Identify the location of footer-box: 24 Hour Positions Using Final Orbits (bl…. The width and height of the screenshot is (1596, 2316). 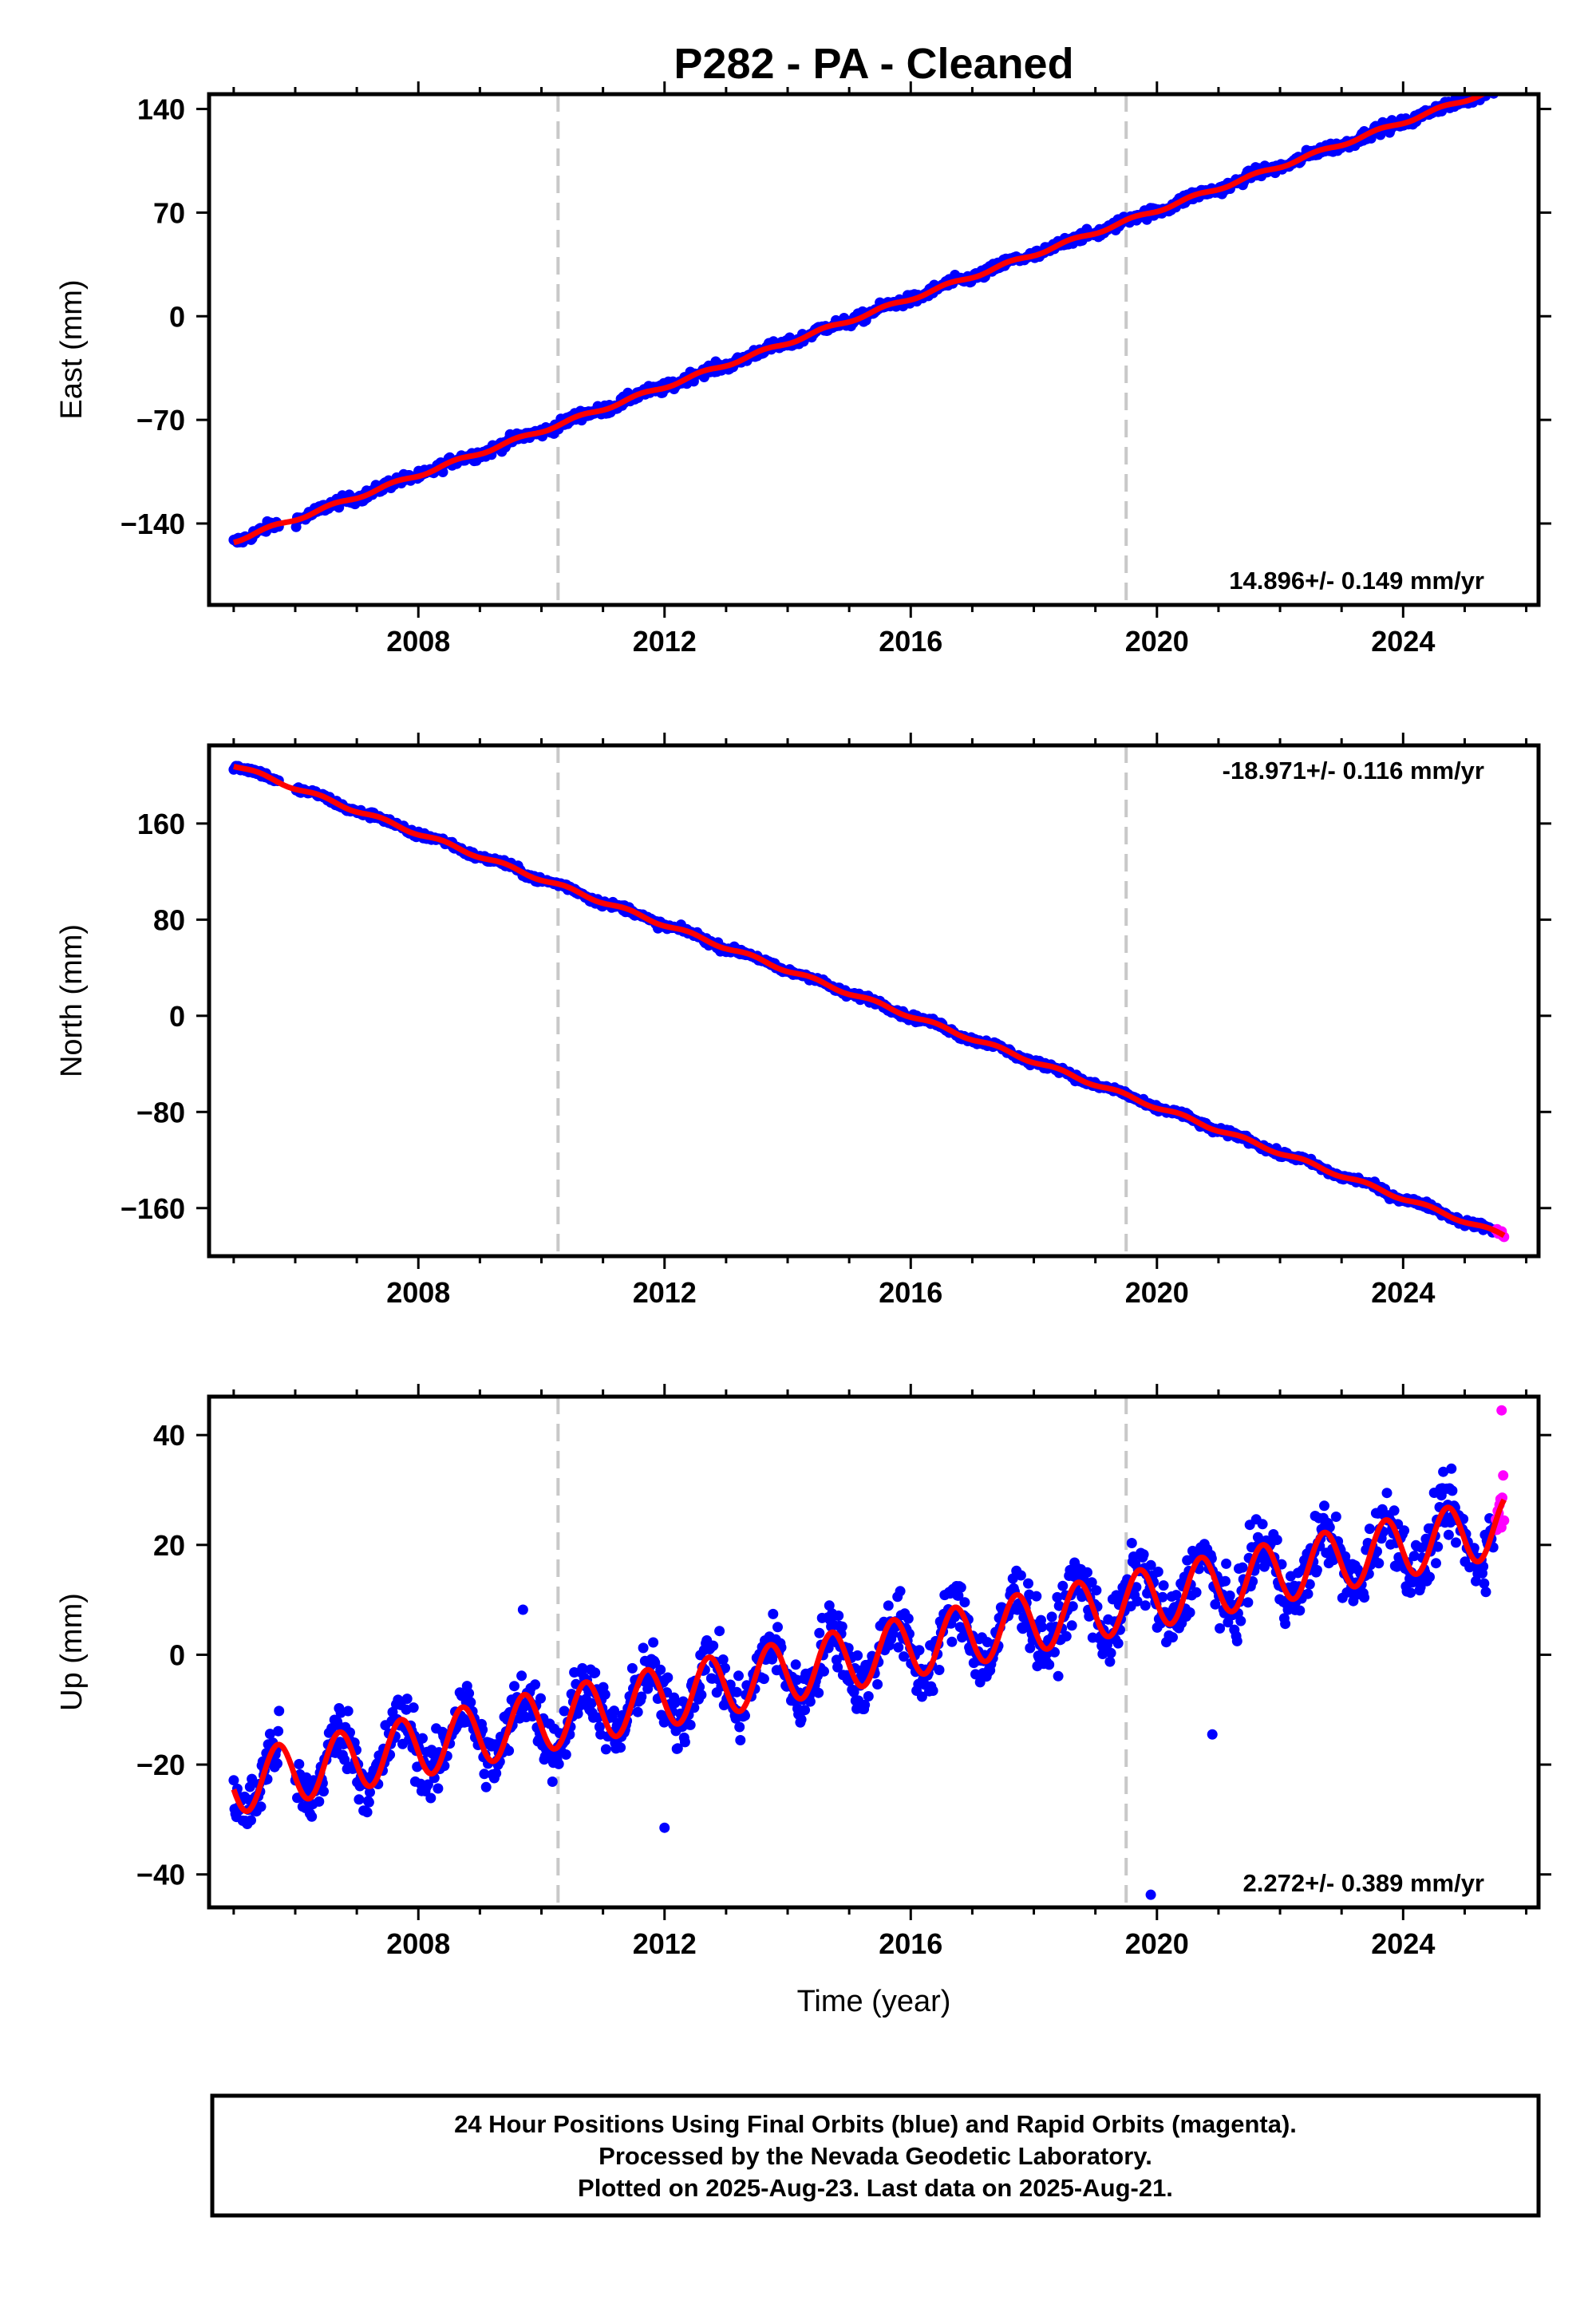
(875, 2155).